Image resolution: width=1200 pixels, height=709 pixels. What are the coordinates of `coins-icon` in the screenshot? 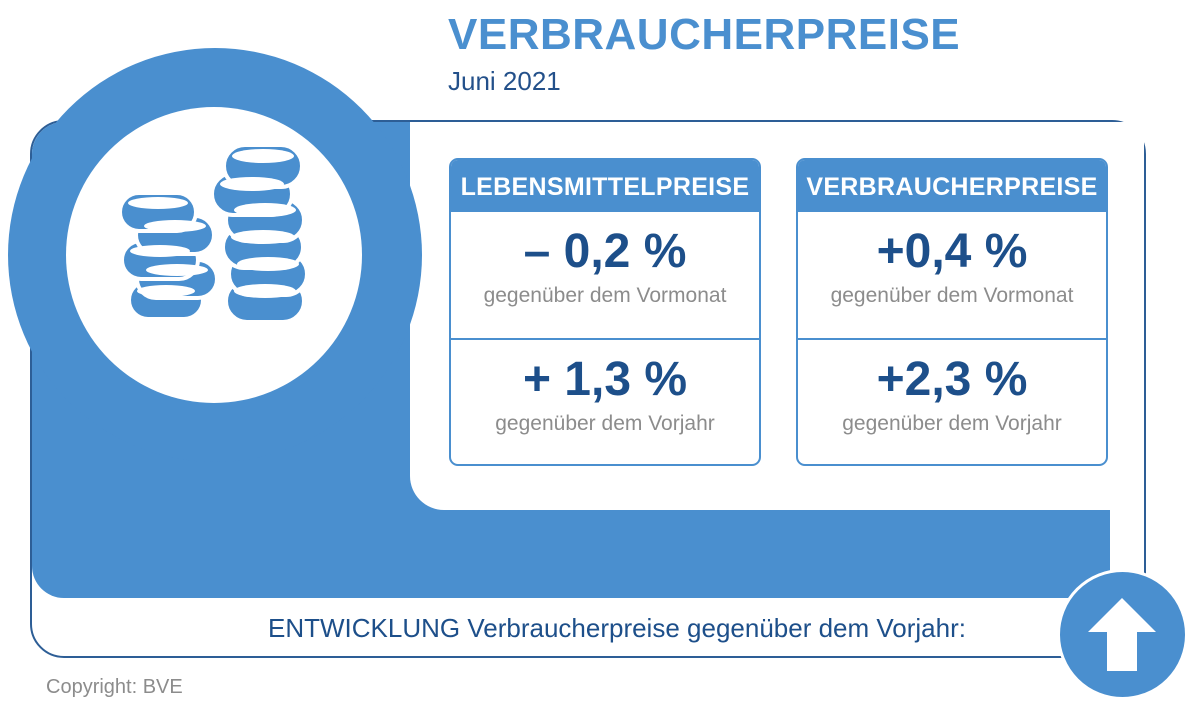 It's located at (213, 233).